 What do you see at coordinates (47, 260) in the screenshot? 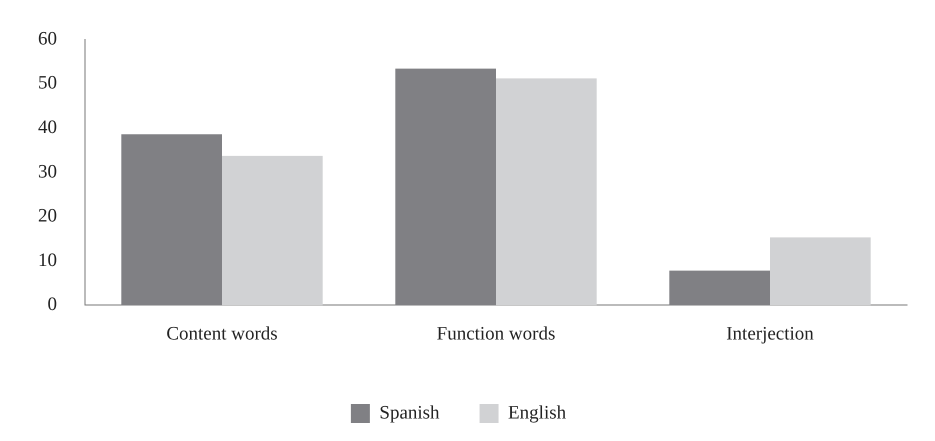
I see `y-tick-label: 10` at bounding box center [47, 260].